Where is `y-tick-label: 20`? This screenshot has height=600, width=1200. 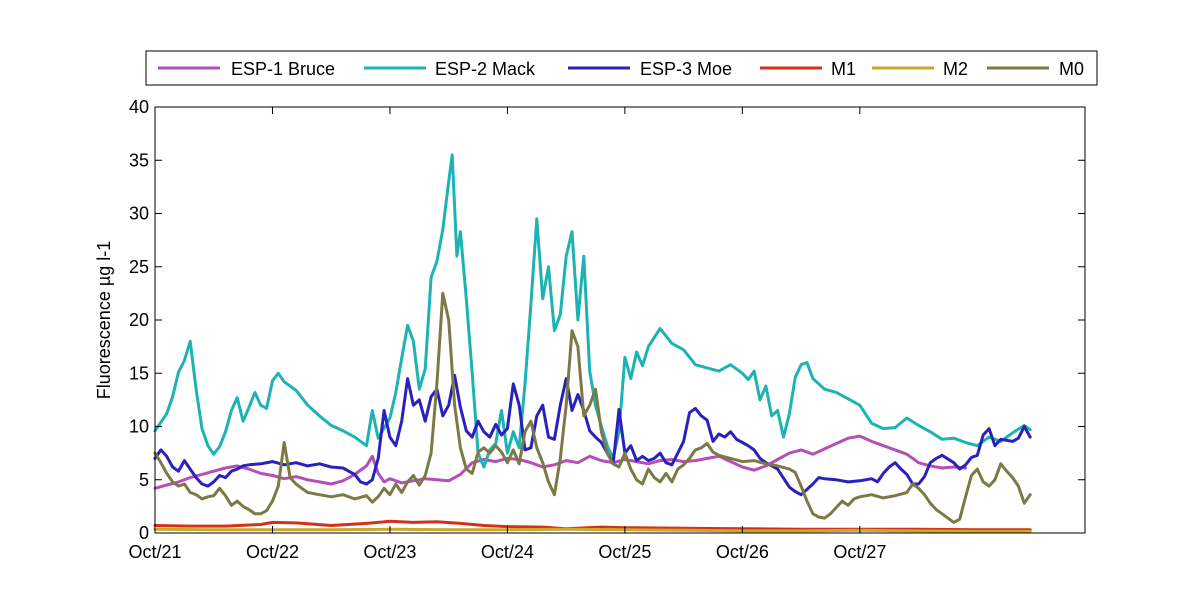
y-tick-label: 20 is located at coordinates (139, 320).